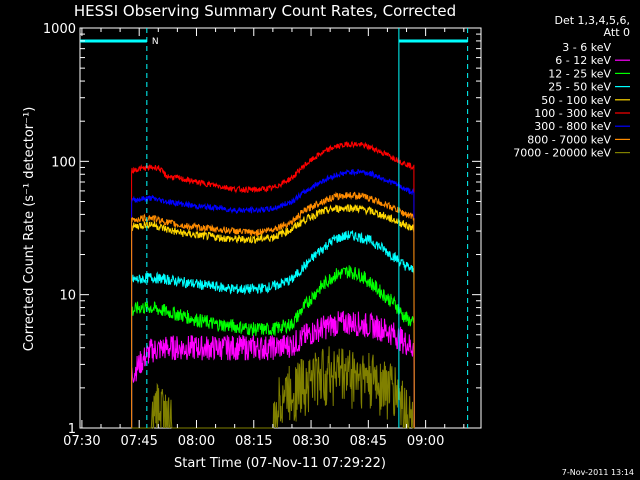 Image resolution: width=640 pixels, height=480 pixels. Describe the element at coordinates (368, 441) in the screenshot. I see `x-tick-label-5: 08:45` at that location.